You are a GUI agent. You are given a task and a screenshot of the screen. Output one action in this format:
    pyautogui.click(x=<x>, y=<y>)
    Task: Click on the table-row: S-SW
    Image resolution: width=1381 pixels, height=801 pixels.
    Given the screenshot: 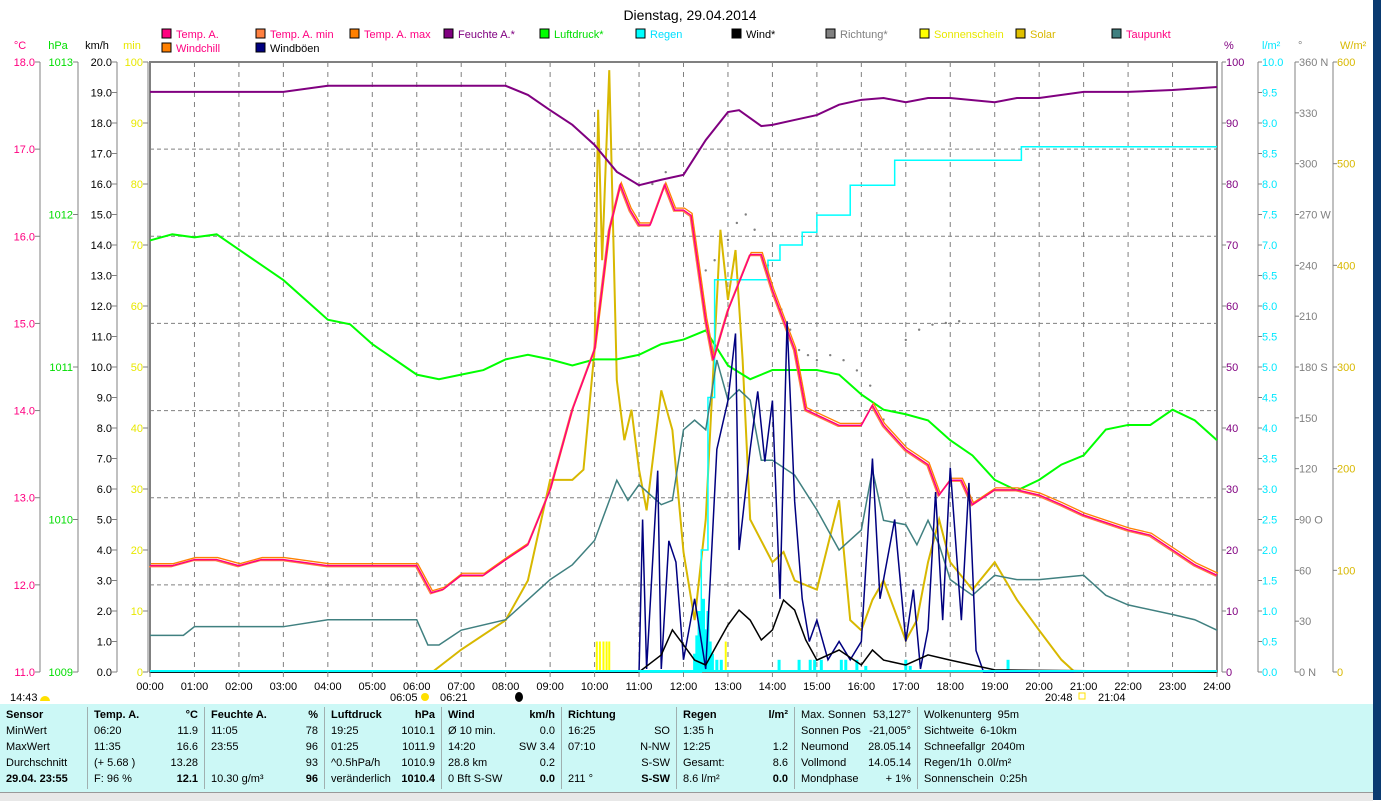 What is the action you would take?
    pyautogui.click(x=619, y=763)
    